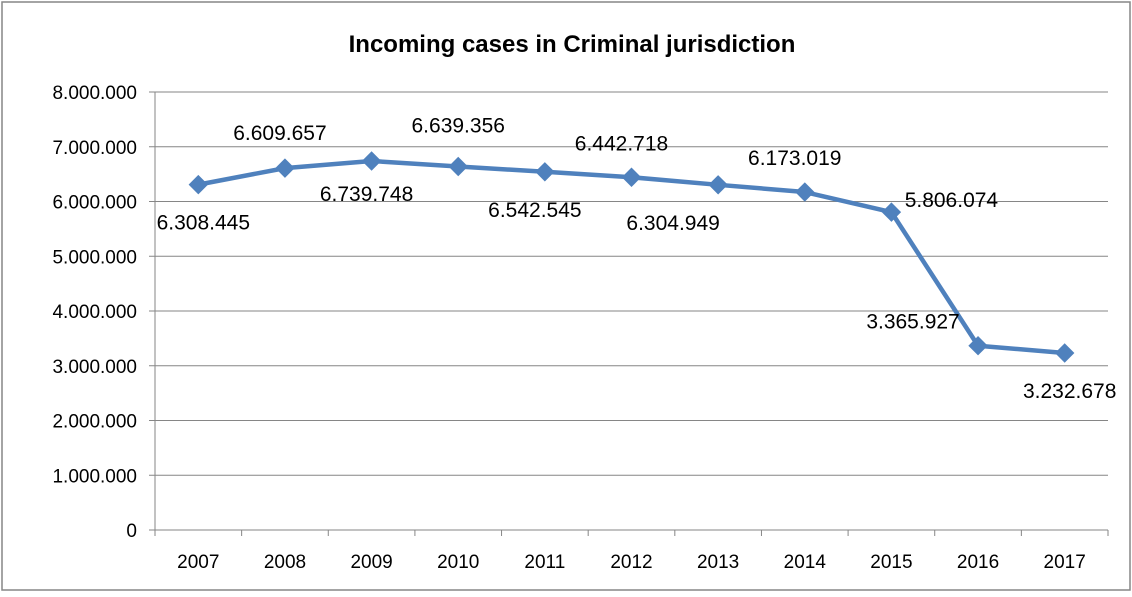  Describe the element at coordinates (891, 562) in the screenshot. I see `x-tick-label: 2015` at that location.